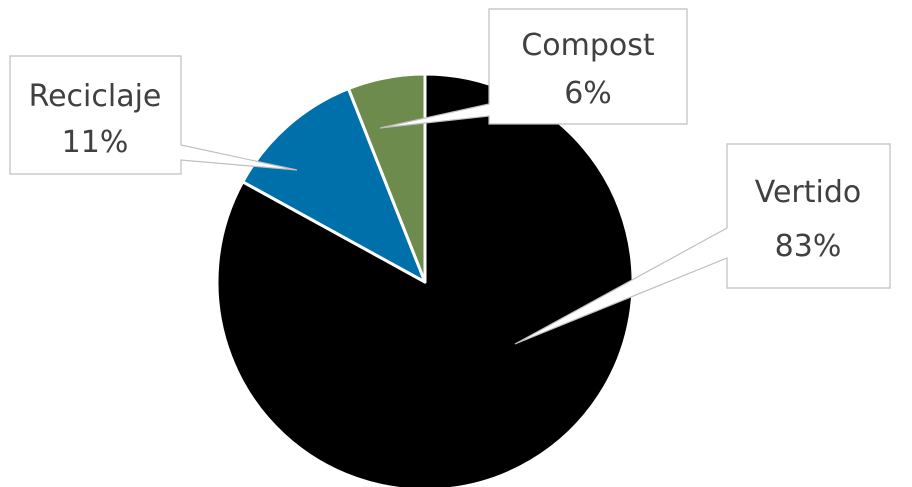 The height and width of the screenshot is (487, 912). Describe the element at coordinates (153, 115) in the screenshot. I see `callout-reciclaje: Reciclaje 11%` at that location.